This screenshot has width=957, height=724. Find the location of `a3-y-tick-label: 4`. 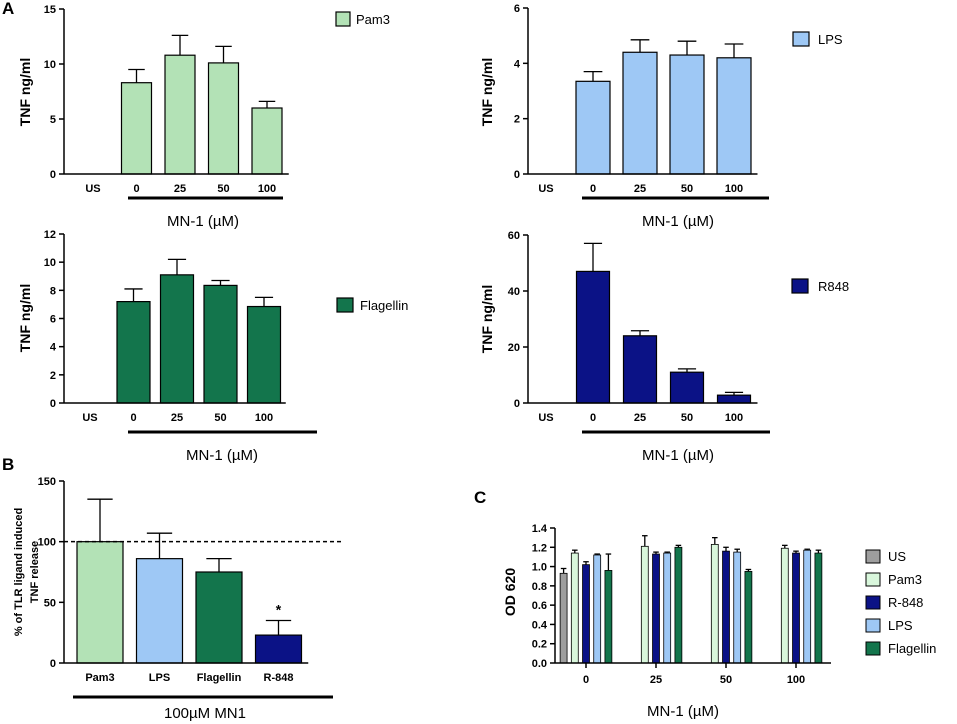

a3-y-tick-label: 4 is located at coordinates (53, 348).